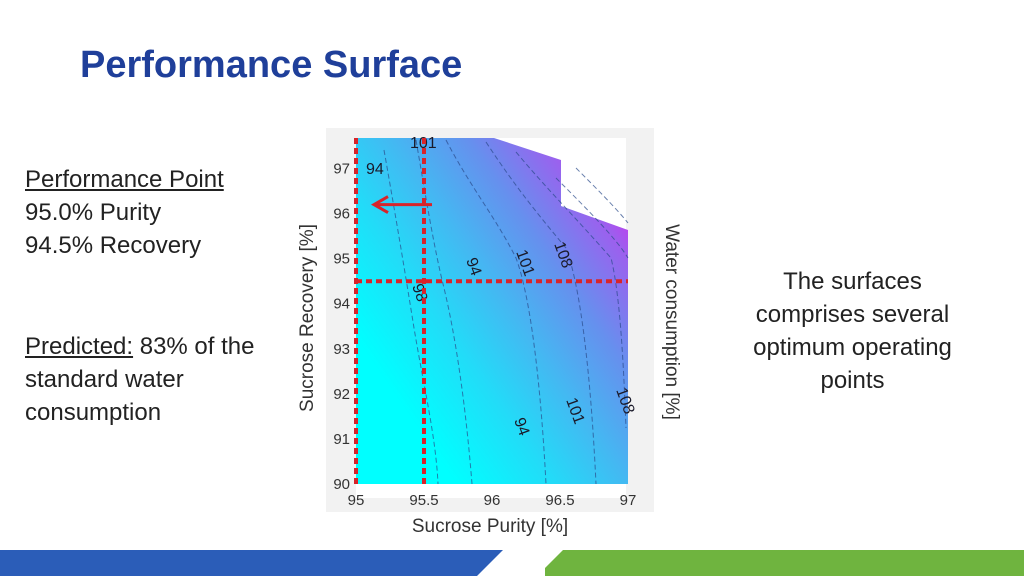  What do you see at coordinates (341, 394) in the screenshot?
I see `y-tick-label: 92` at bounding box center [341, 394].